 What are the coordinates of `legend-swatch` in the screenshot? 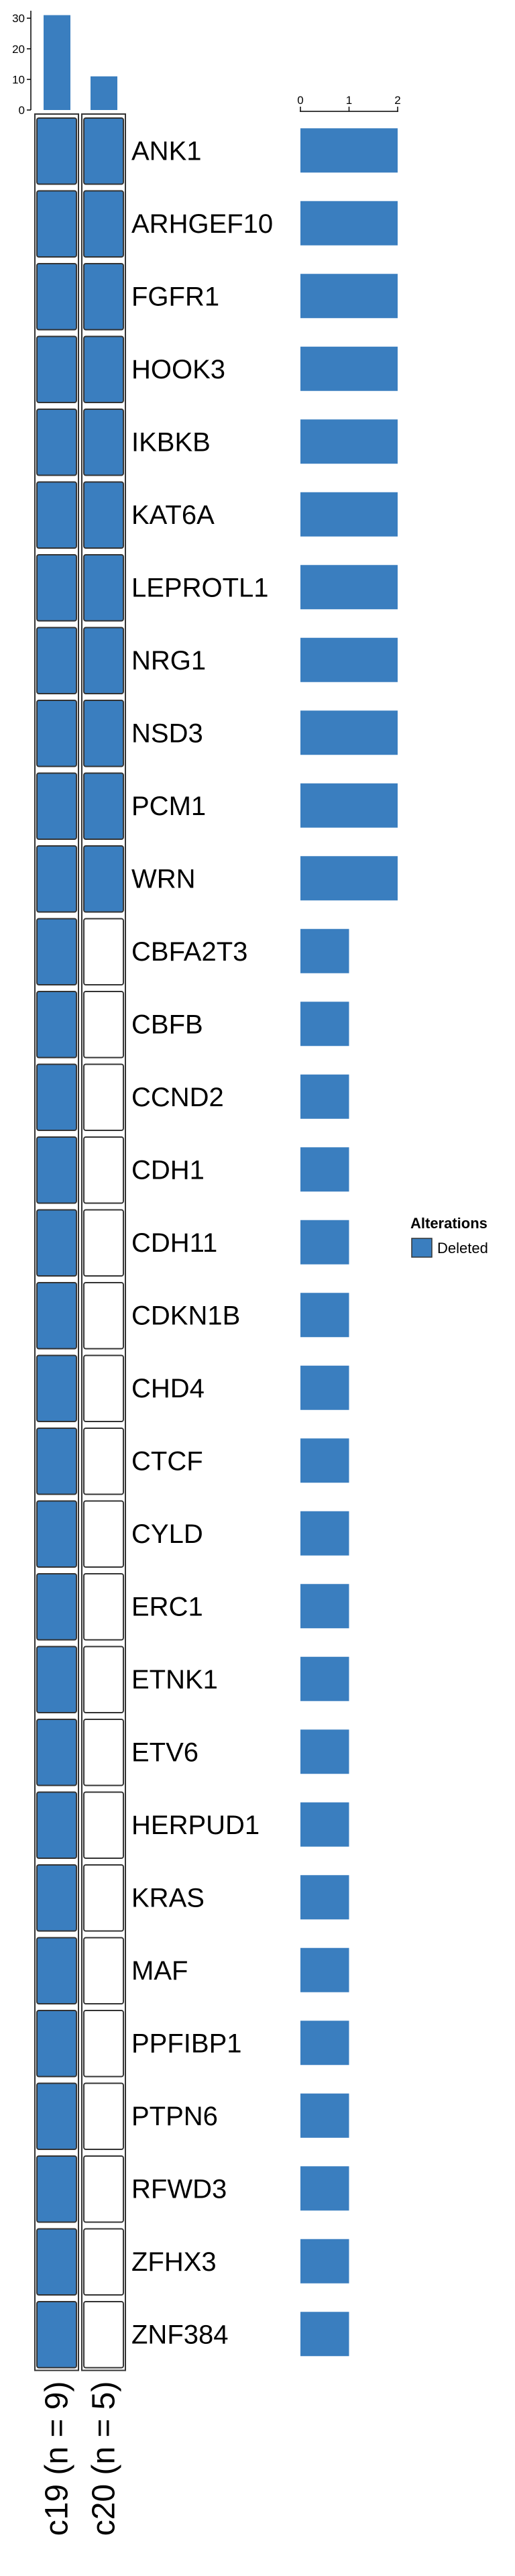 It's located at (422, 1248).